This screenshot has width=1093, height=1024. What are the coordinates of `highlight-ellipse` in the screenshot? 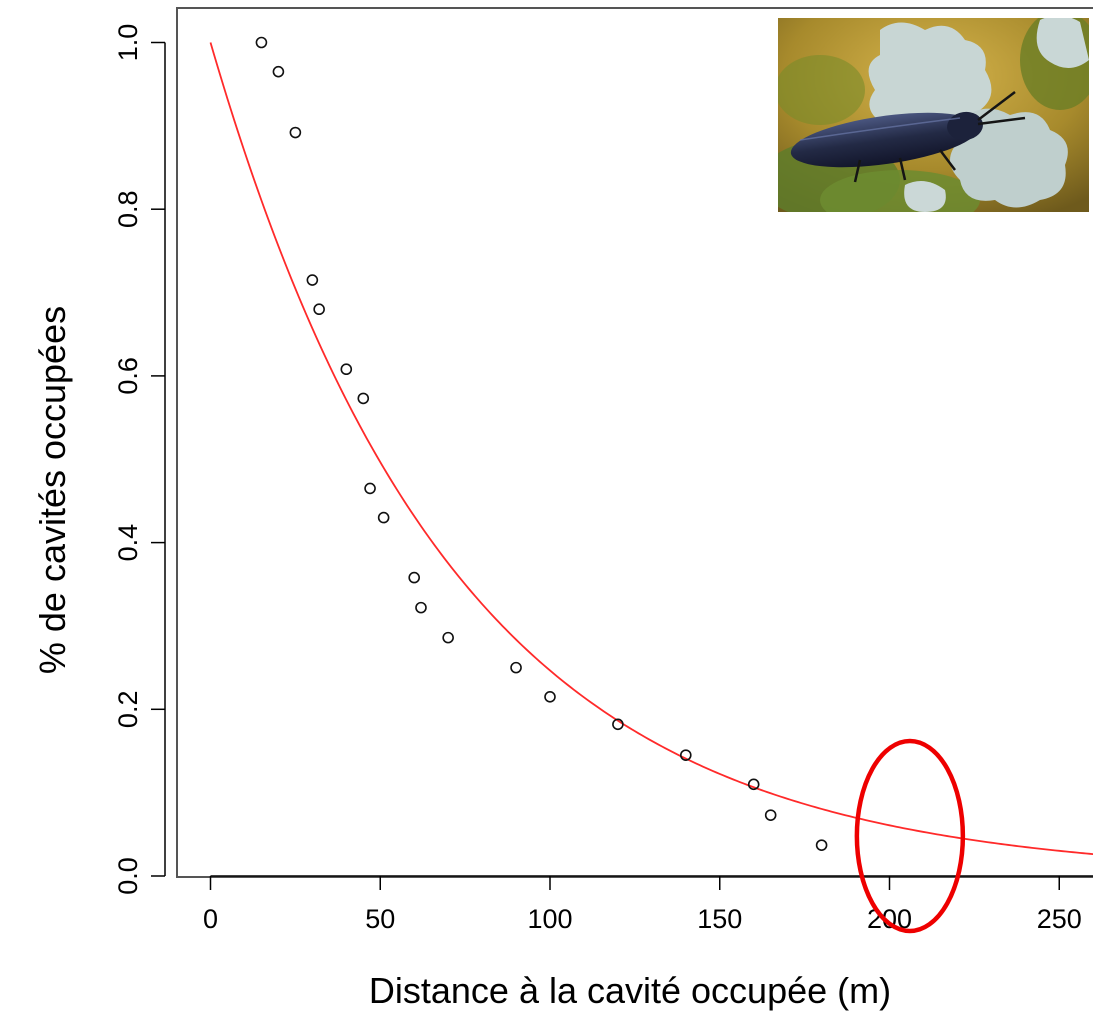 It's located at (910, 836).